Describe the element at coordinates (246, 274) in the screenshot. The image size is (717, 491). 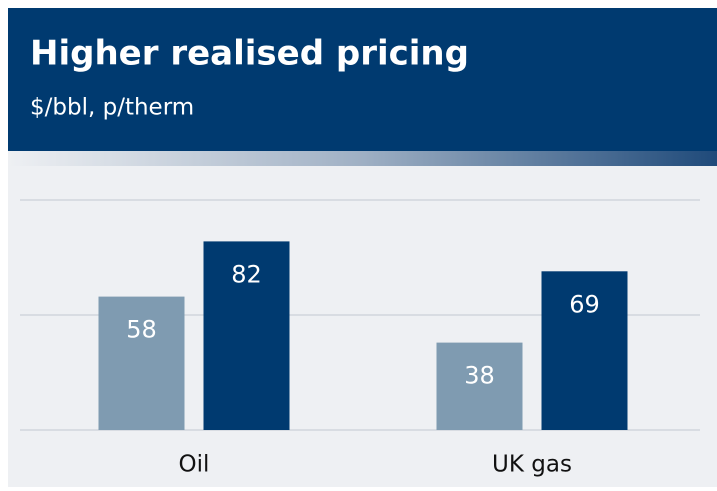
I see `data-label: 82` at that location.